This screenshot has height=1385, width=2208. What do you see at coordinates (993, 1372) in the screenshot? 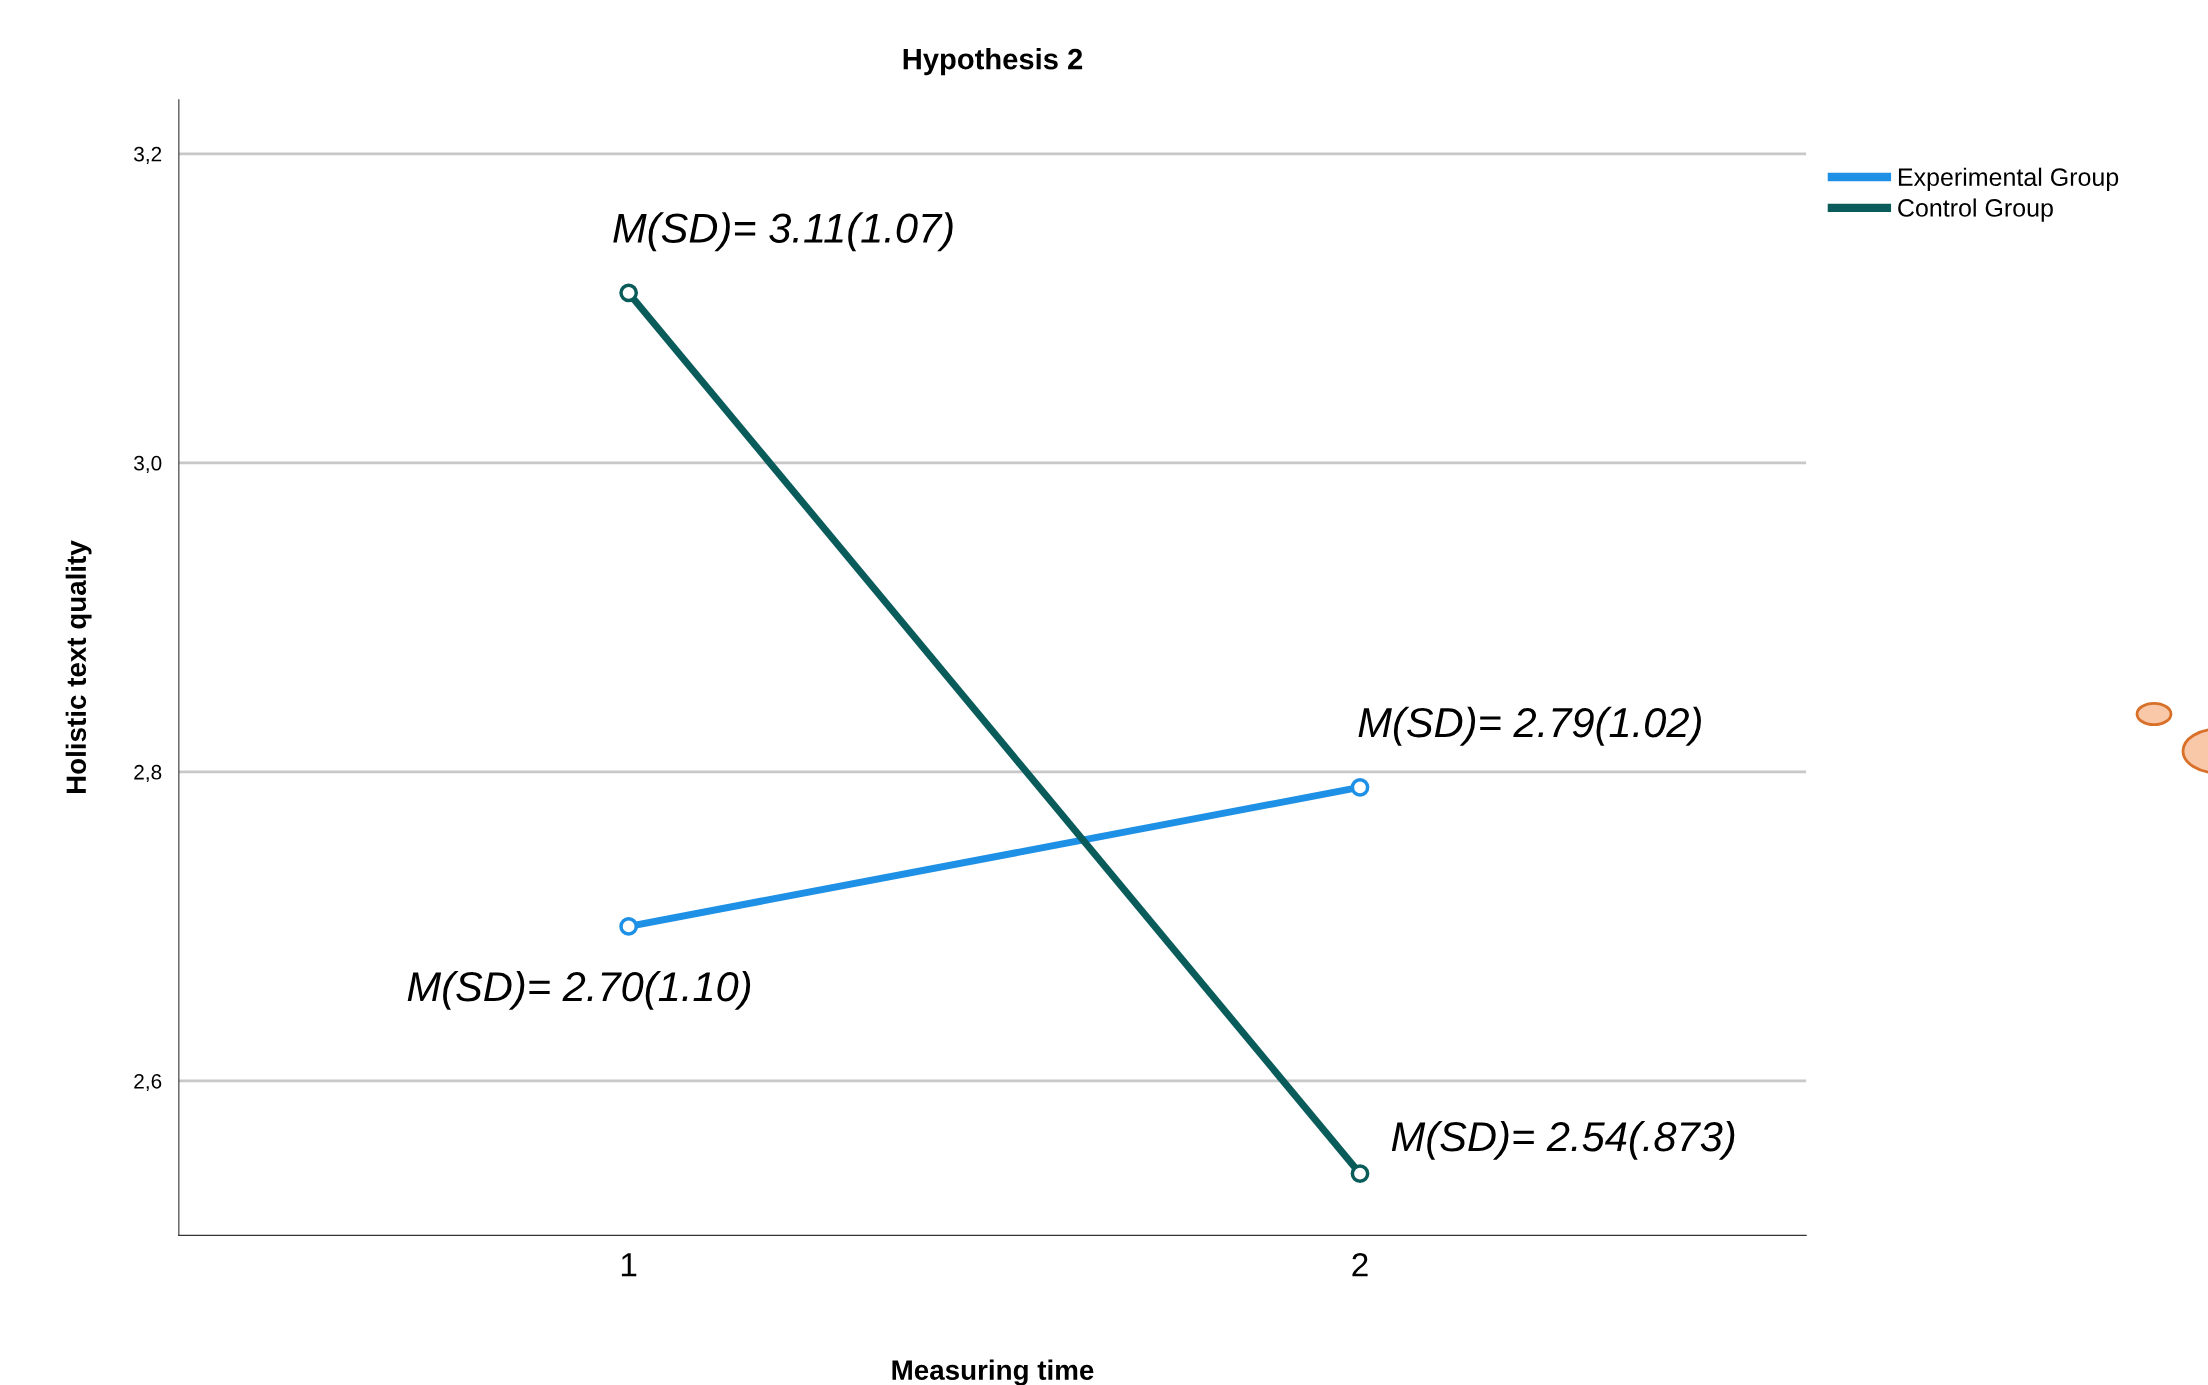
I see `x-axis-title: Measuring time` at bounding box center [993, 1372].